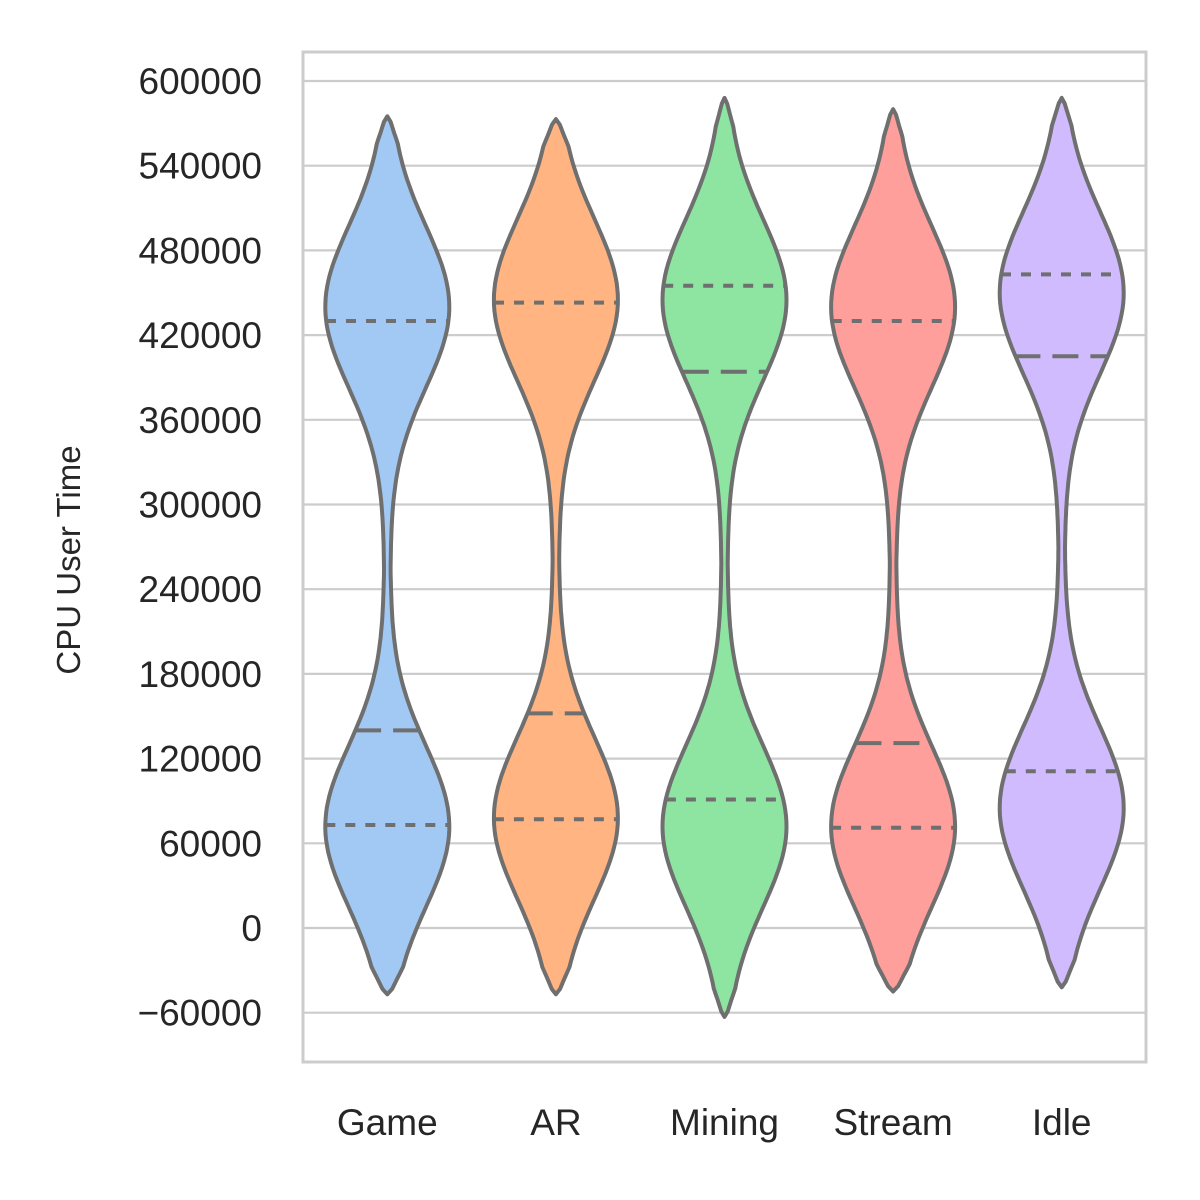 The image size is (1200, 1200). Describe the element at coordinates (555, 557) in the screenshot. I see `violin-ar` at that location.